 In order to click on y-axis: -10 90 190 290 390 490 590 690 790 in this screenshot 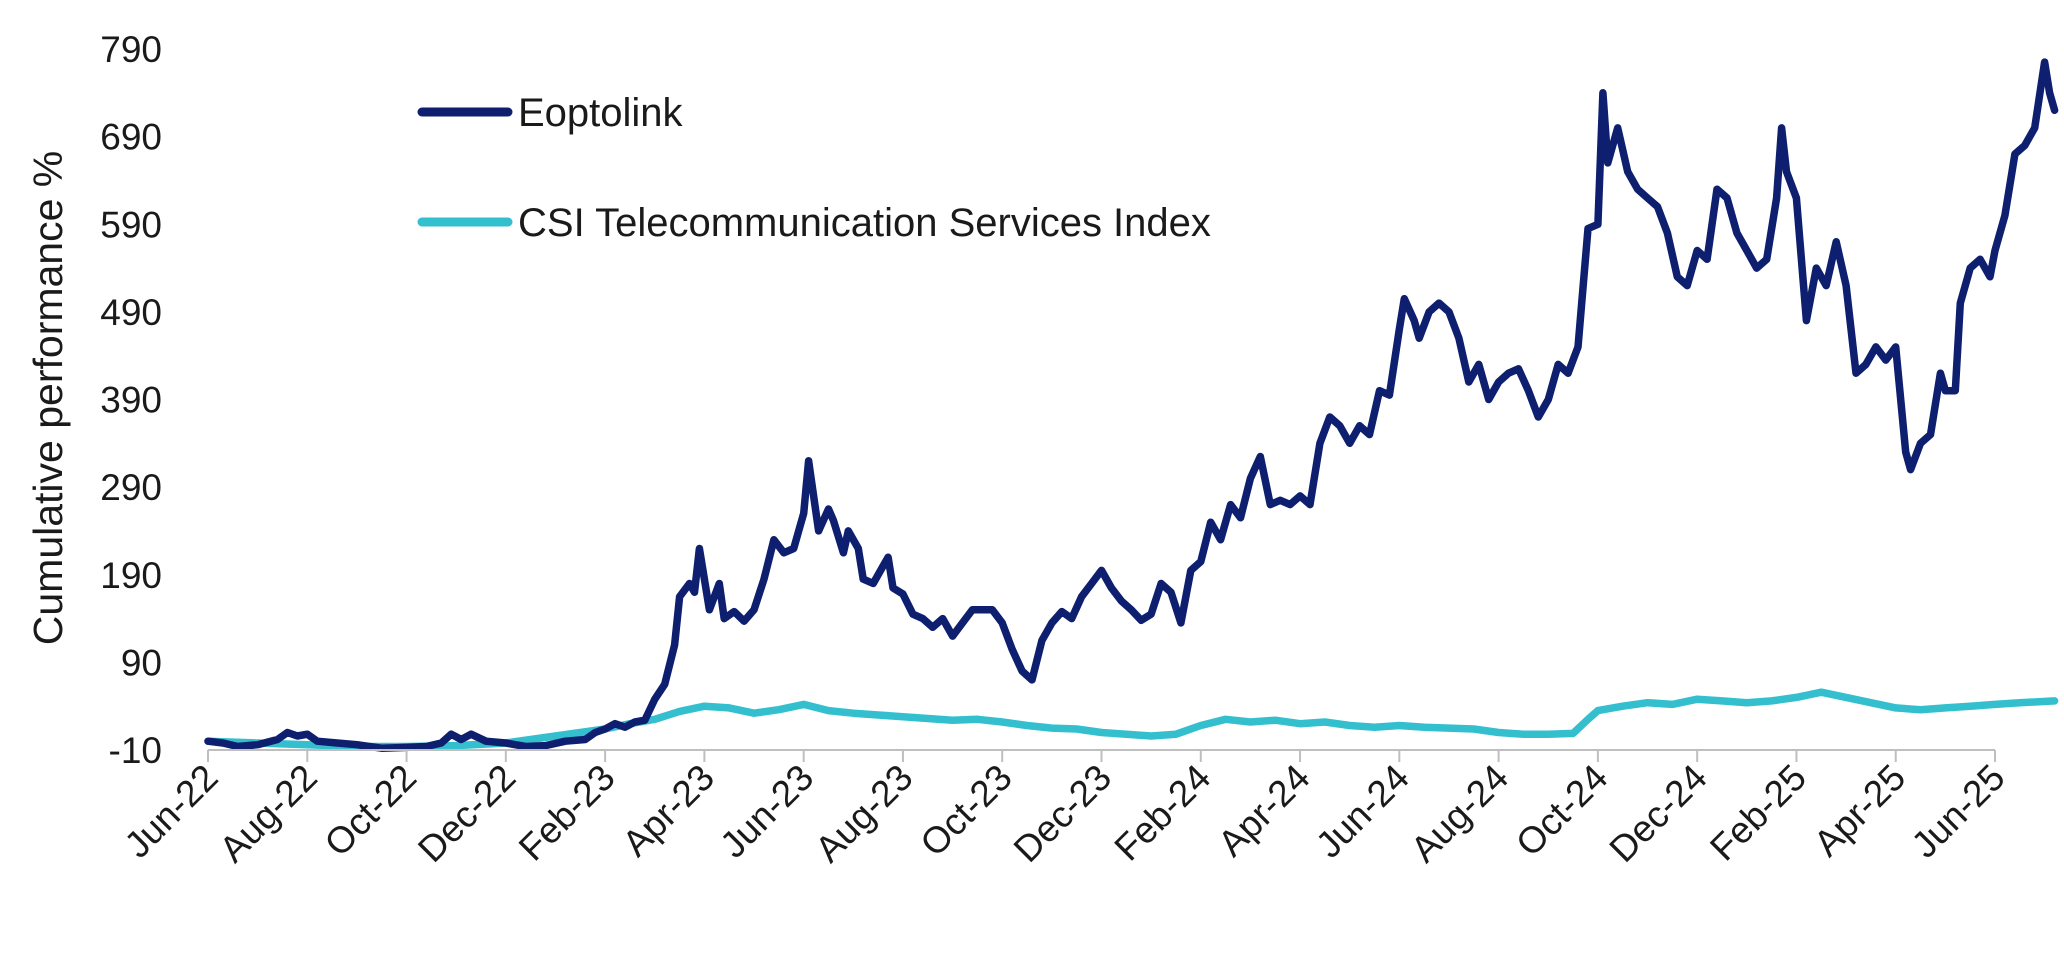, I will do `click(131, 400)`.